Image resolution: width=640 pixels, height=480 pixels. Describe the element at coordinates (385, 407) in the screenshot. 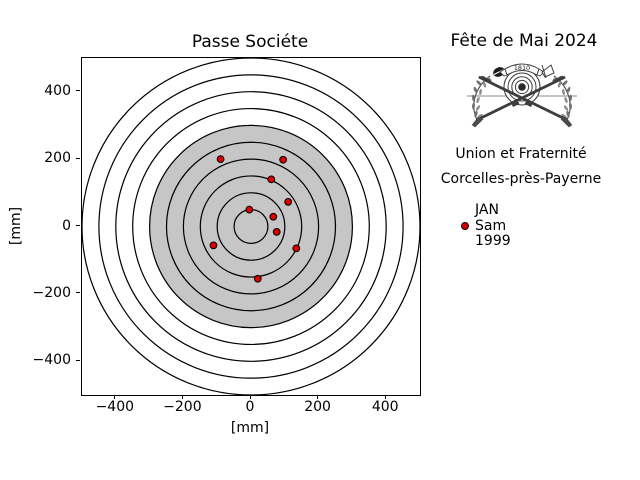

I see `x-tick-label: 400` at that location.